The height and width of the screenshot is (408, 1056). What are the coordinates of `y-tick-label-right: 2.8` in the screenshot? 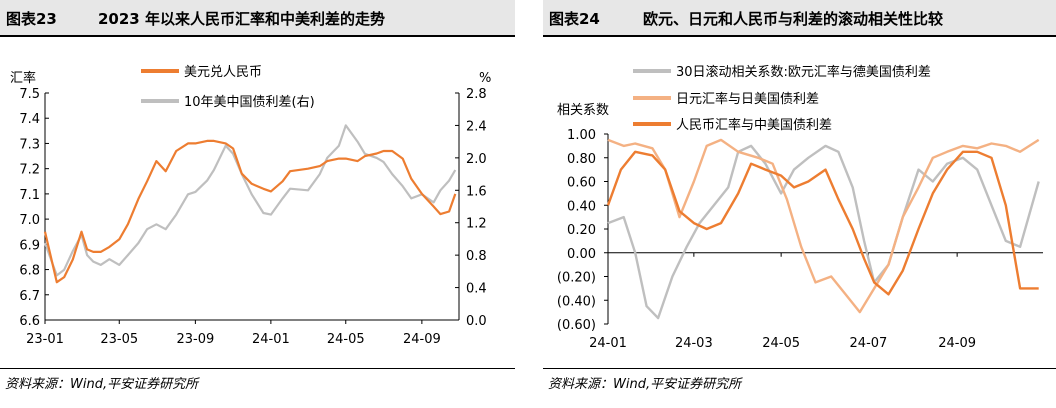 It's located at (476, 94).